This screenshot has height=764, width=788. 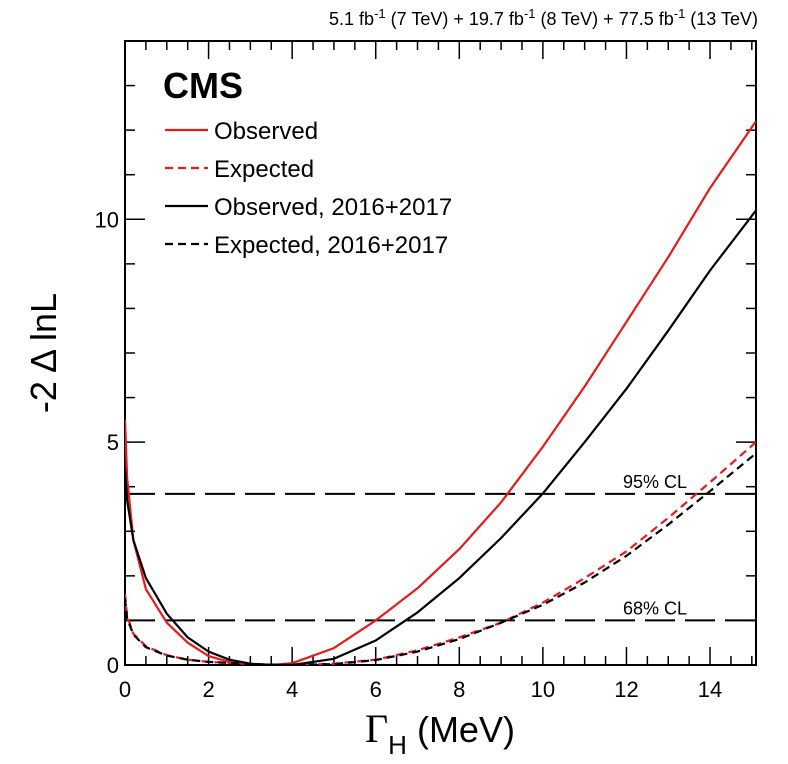 What do you see at coordinates (459, 689) in the screenshot?
I see `x-tick-label: 8` at bounding box center [459, 689].